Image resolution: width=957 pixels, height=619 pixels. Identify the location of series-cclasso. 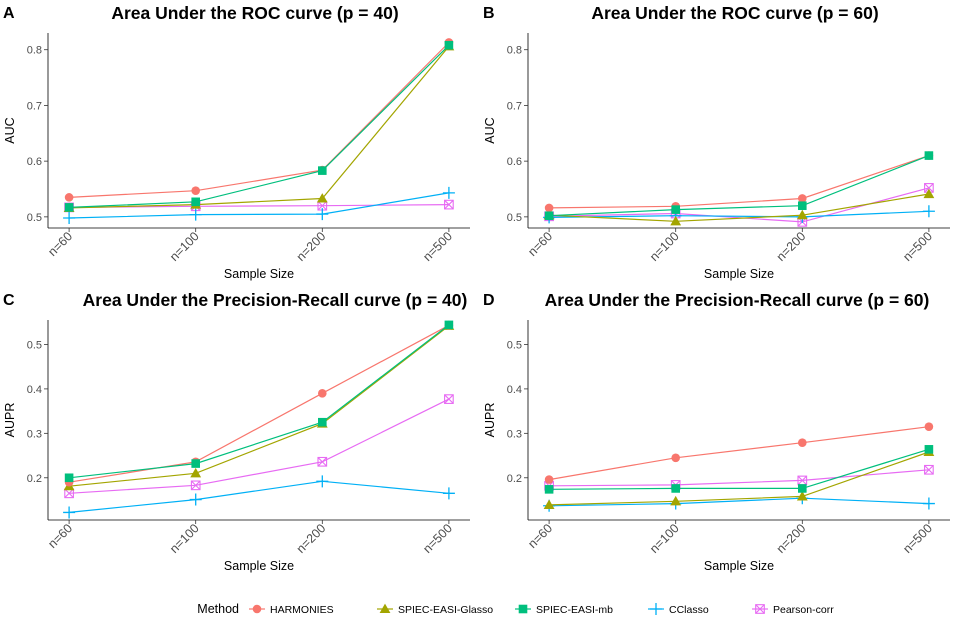
(259, 205).